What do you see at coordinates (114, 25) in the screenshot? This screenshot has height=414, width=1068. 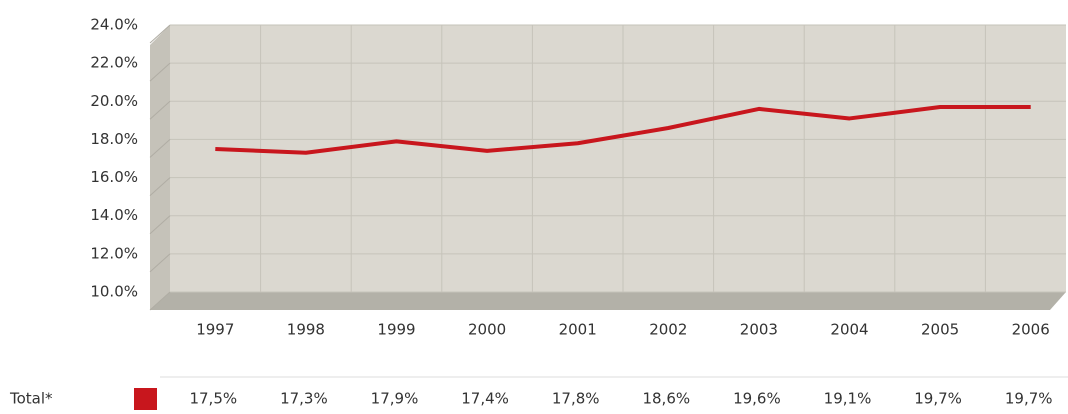 I see `y-tick-label: 24.0%` at bounding box center [114, 25].